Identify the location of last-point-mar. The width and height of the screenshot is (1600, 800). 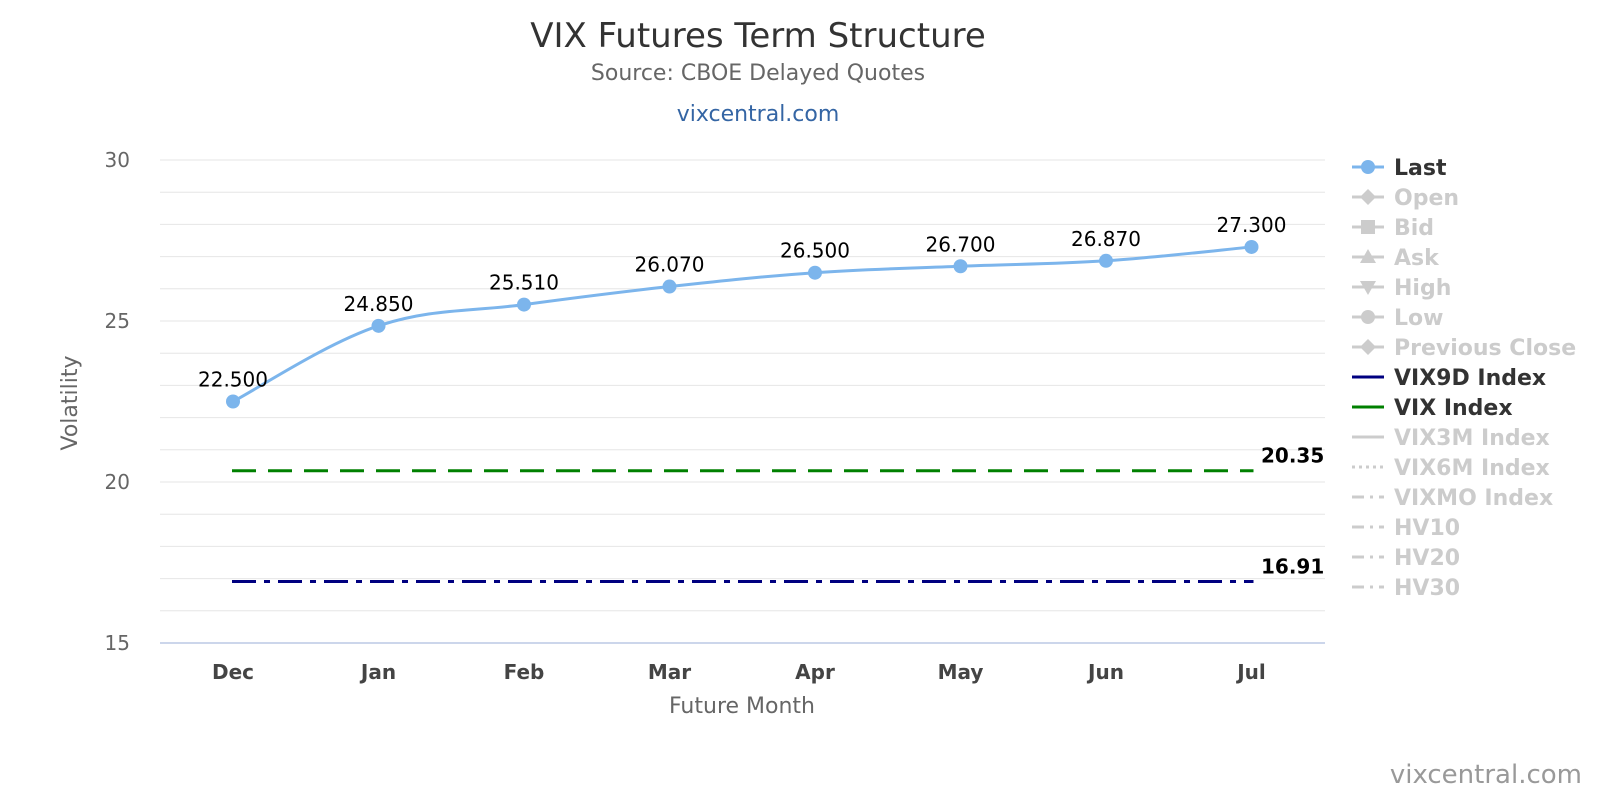
(669, 286).